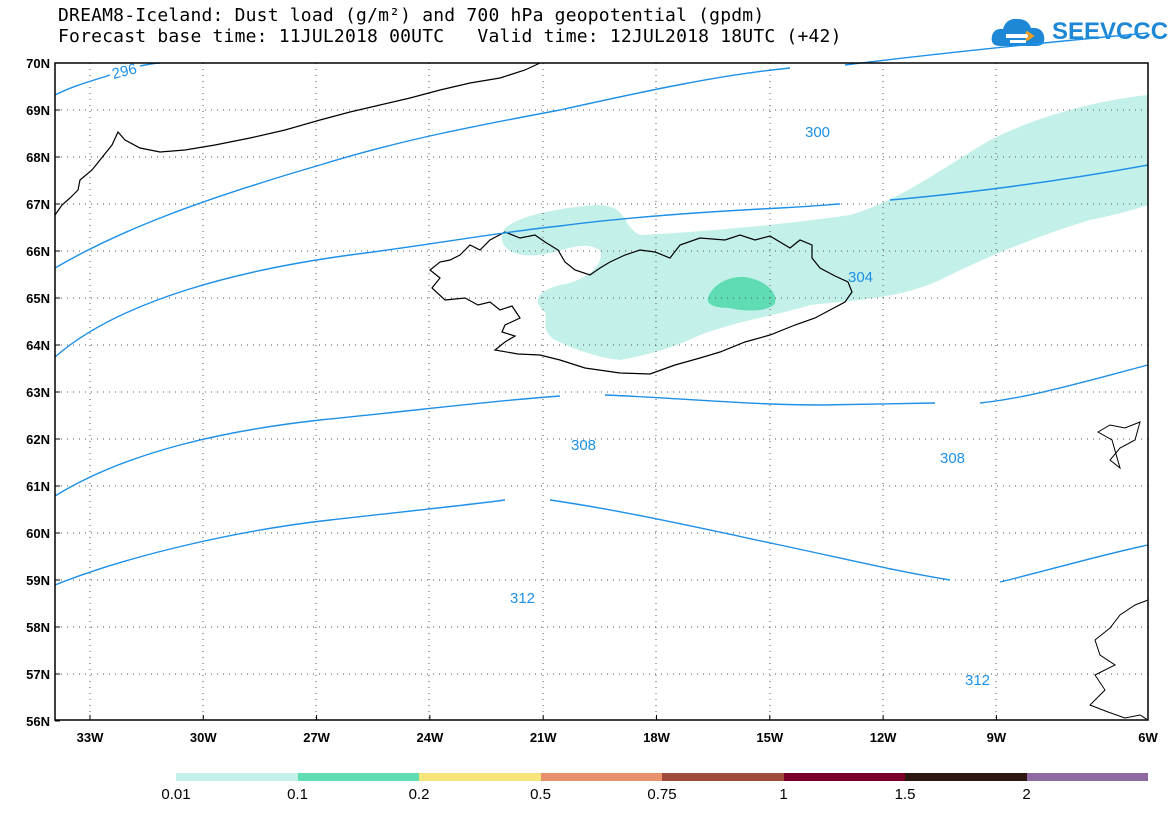  What do you see at coordinates (38, 251) in the screenshot?
I see `lat-label: 66N` at bounding box center [38, 251].